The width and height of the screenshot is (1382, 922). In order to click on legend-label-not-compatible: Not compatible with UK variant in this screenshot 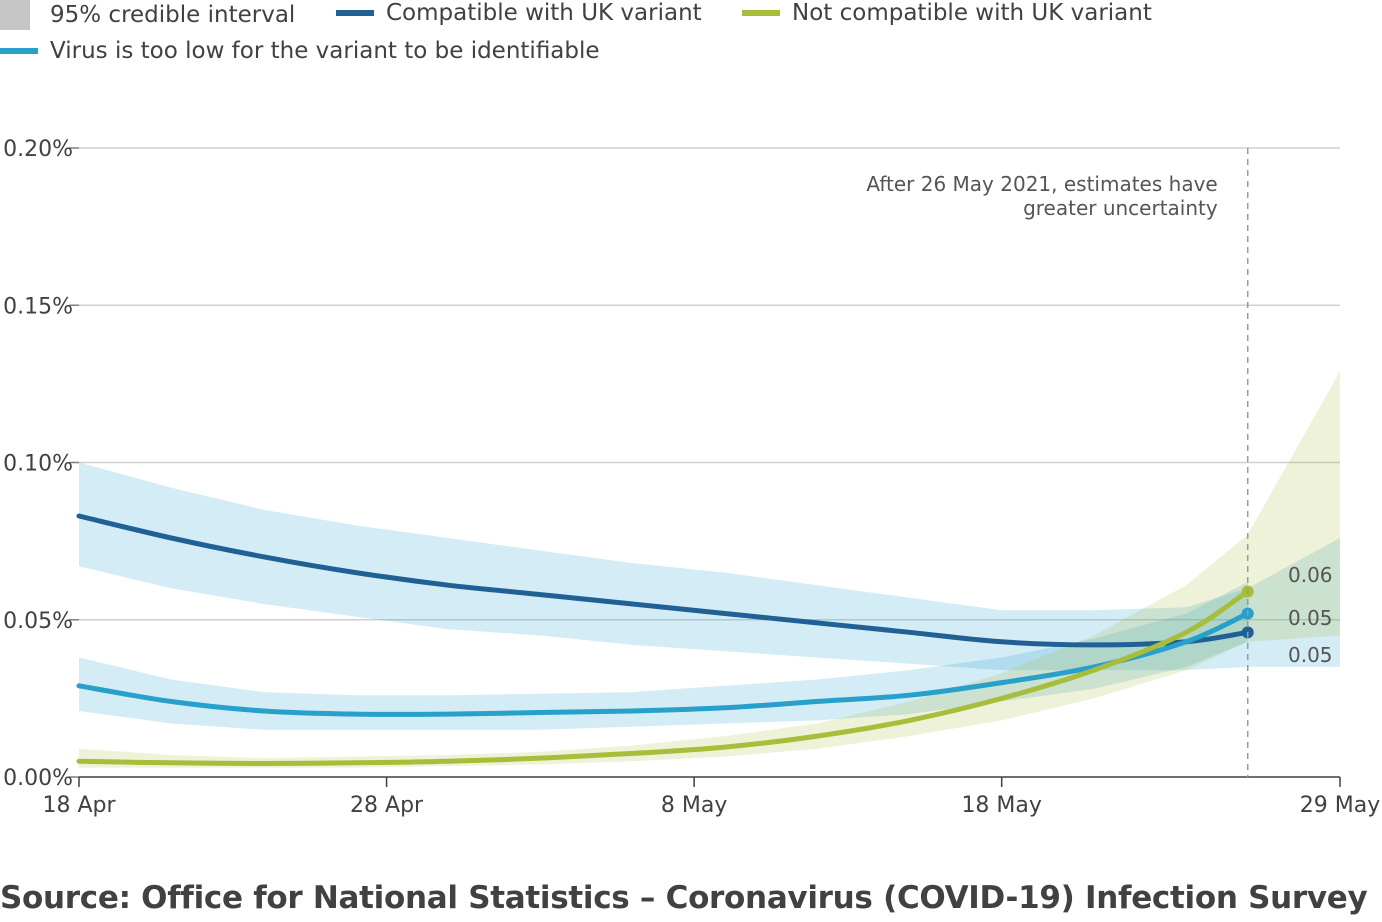, I will do `click(972, 13)`.